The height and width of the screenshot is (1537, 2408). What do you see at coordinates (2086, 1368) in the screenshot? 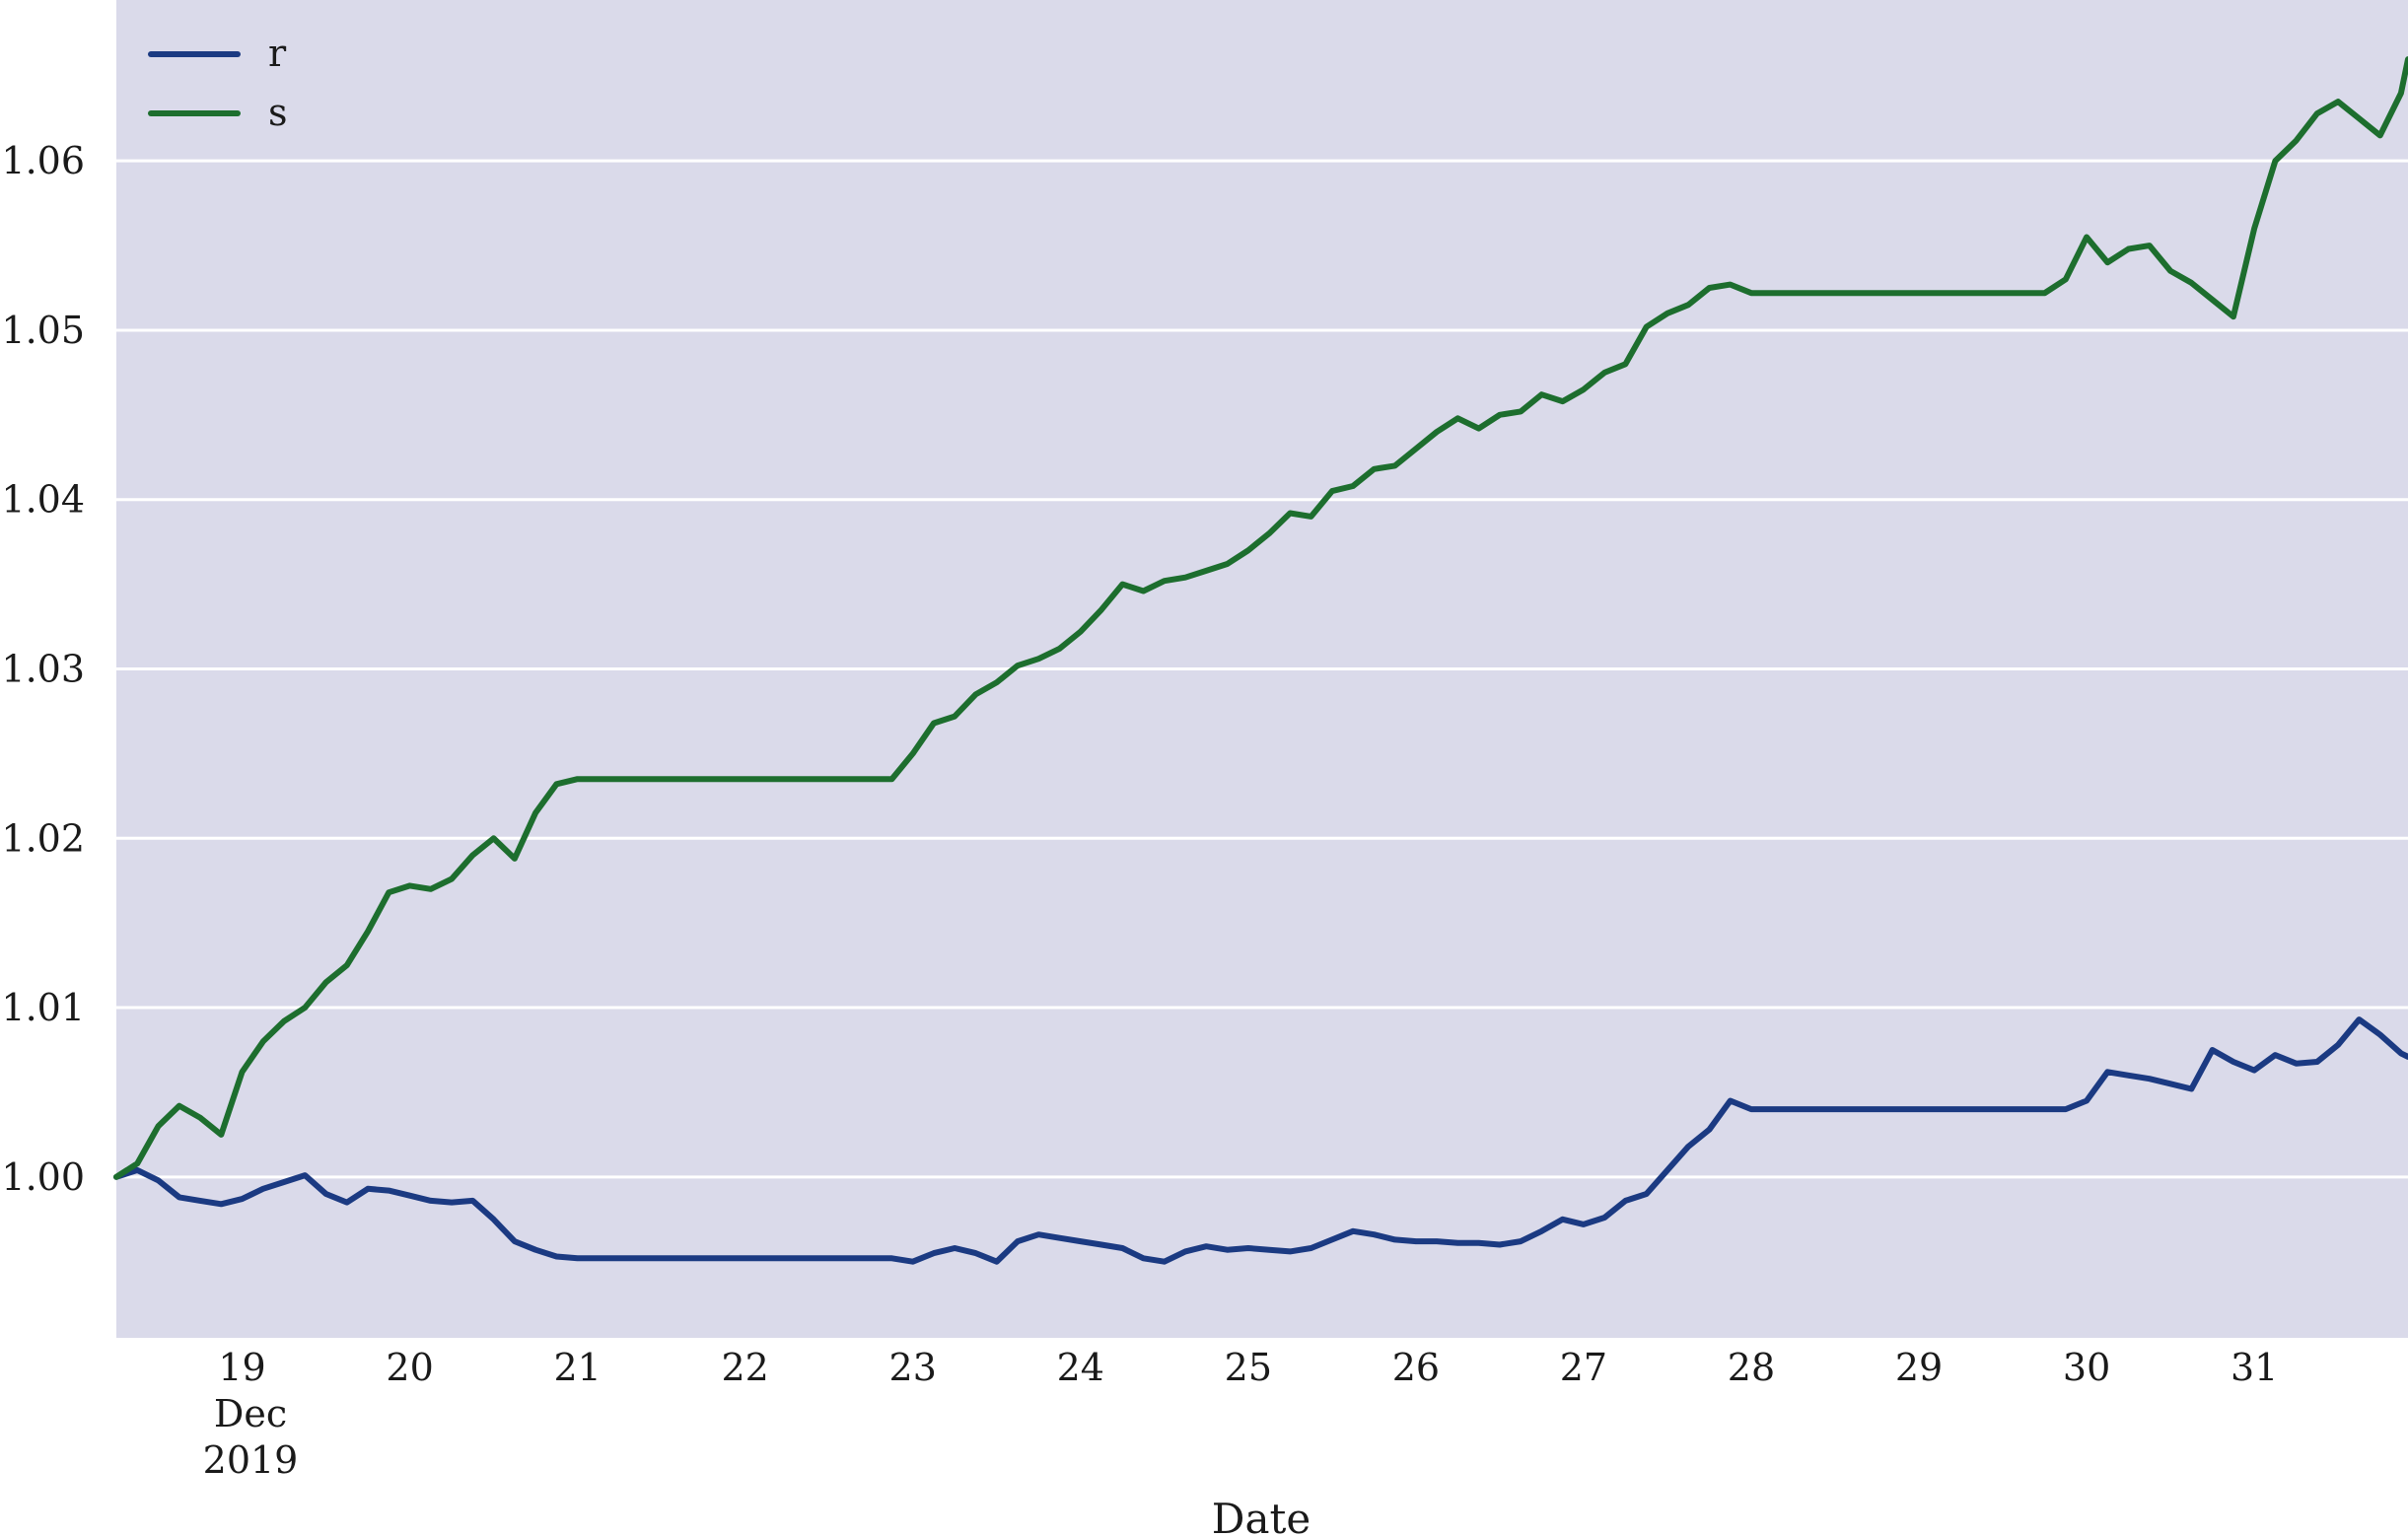
I see `x-tick-label: 30` at bounding box center [2086, 1368].